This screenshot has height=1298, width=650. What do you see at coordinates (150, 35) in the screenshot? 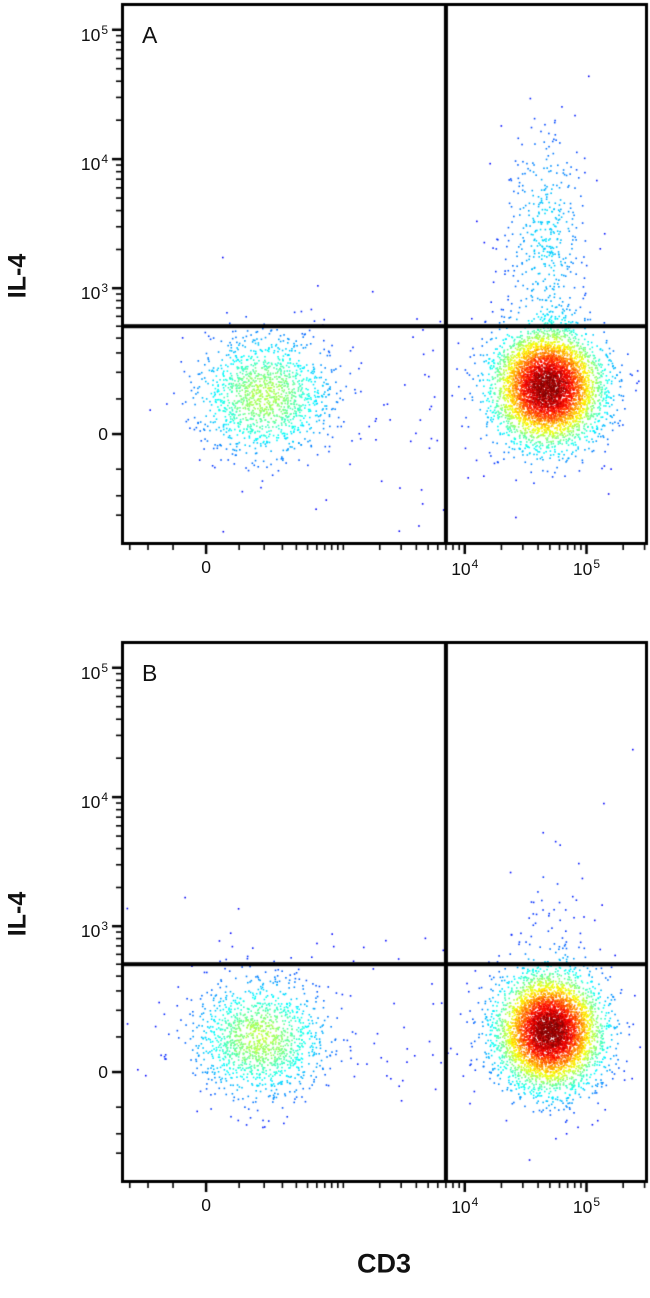
I see `panel-a-label: A` at bounding box center [150, 35].